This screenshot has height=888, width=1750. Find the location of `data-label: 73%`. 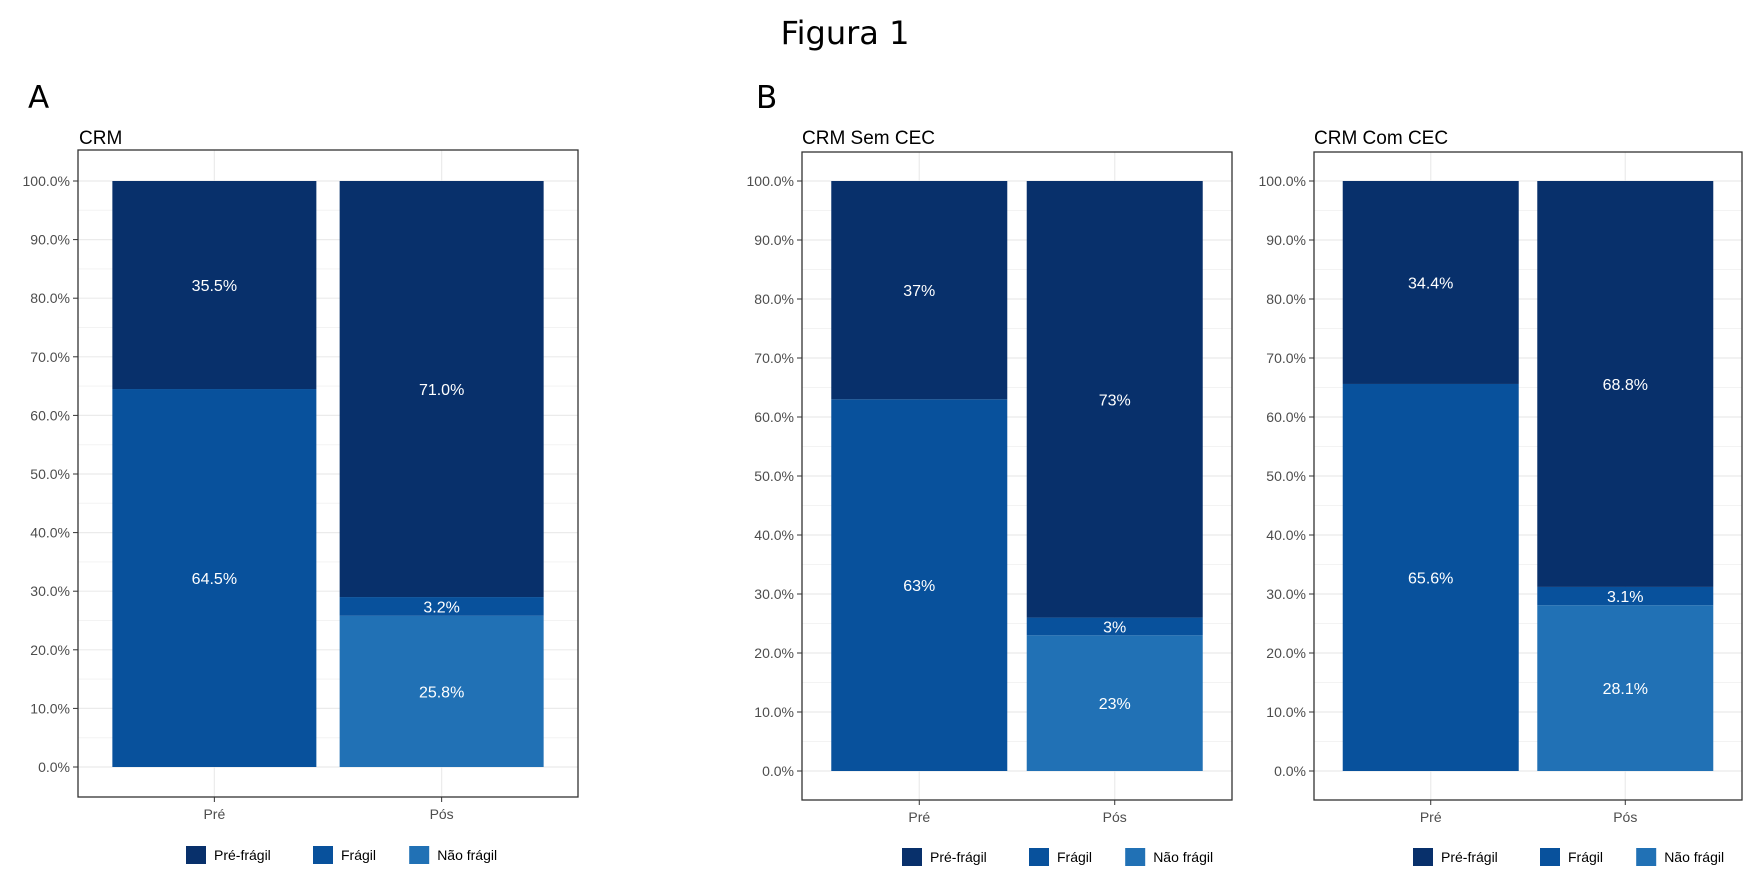

data-label: 73% is located at coordinates (1115, 400).